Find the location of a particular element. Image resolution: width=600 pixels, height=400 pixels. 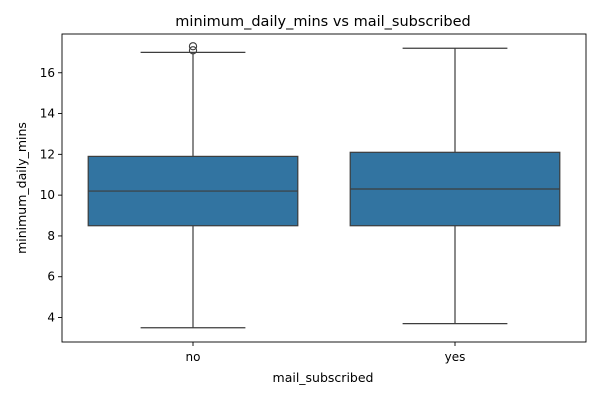

y-tick-label: 4 is located at coordinates (51, 318).